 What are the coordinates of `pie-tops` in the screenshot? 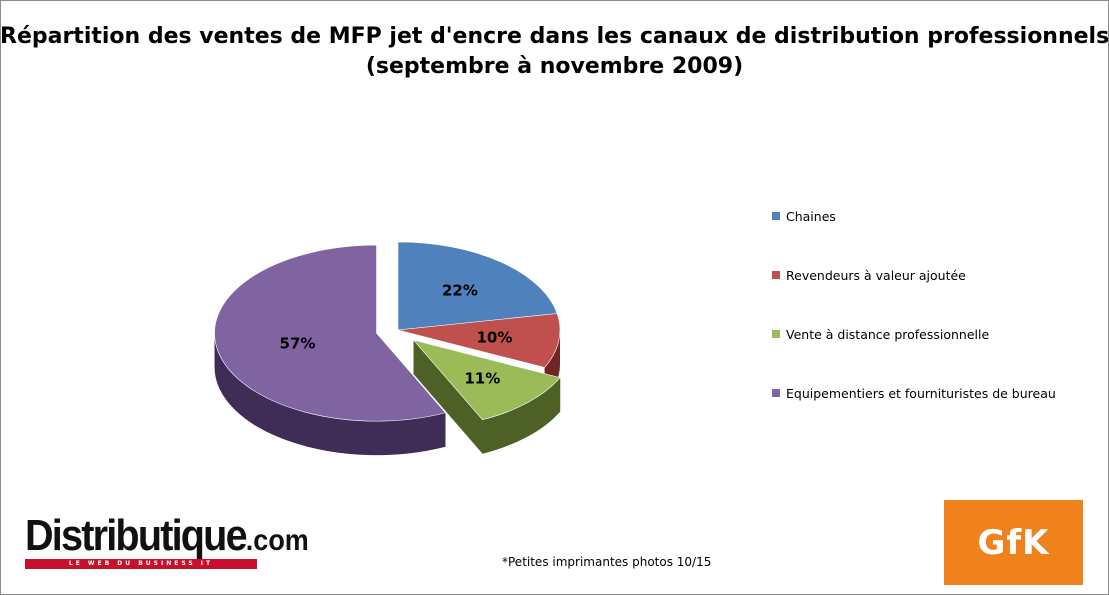 It's located at (387, 331).